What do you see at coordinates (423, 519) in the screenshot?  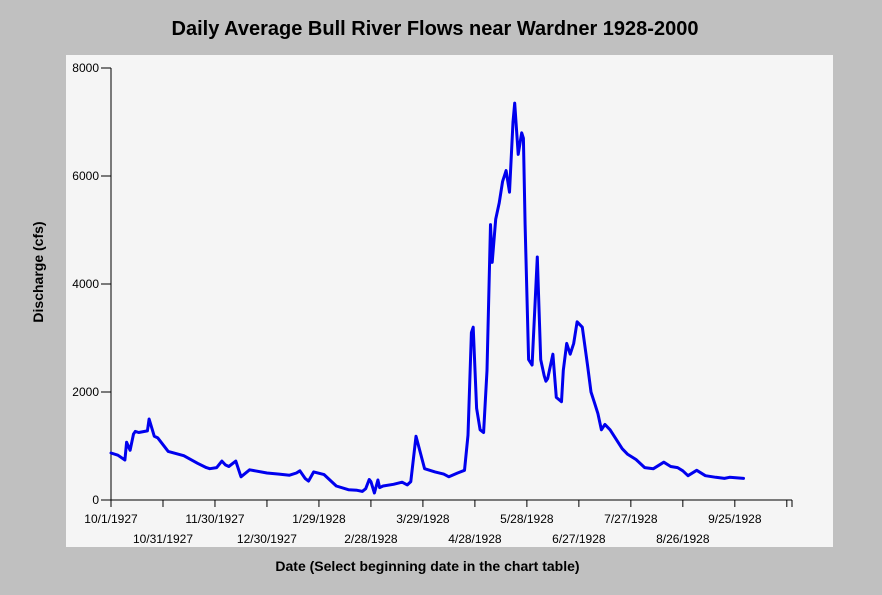 I see `x-tick-label: 3/29/1928` at bounding box center [423, 519].